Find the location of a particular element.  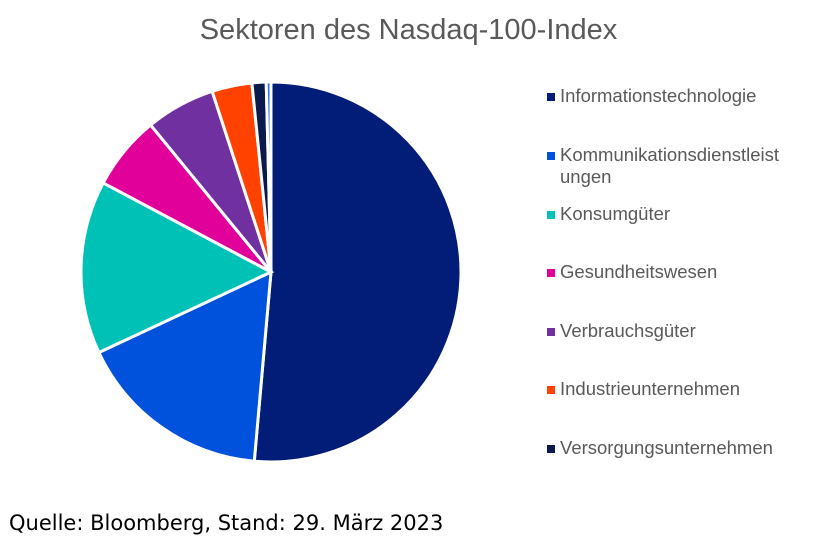

source-note: Quelle: Bloomberg, Stand: 29. März 2023 is located at coordinates (226, 523).